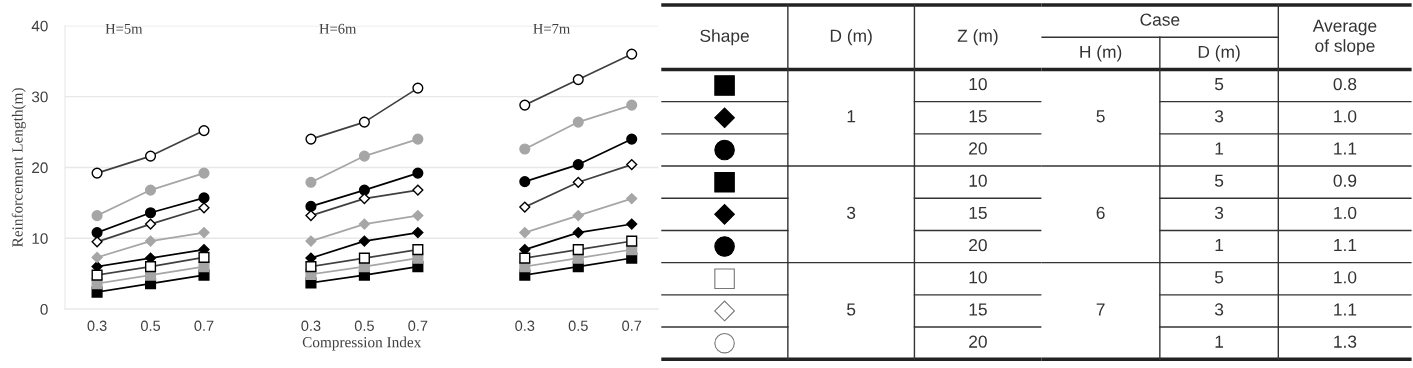 The width and height of the screenshot is (1413, 368). What do you see at coordinates (39, 26) in the screenshot?
I see `y-tick-label: 40` at bounding box center [39, 26].